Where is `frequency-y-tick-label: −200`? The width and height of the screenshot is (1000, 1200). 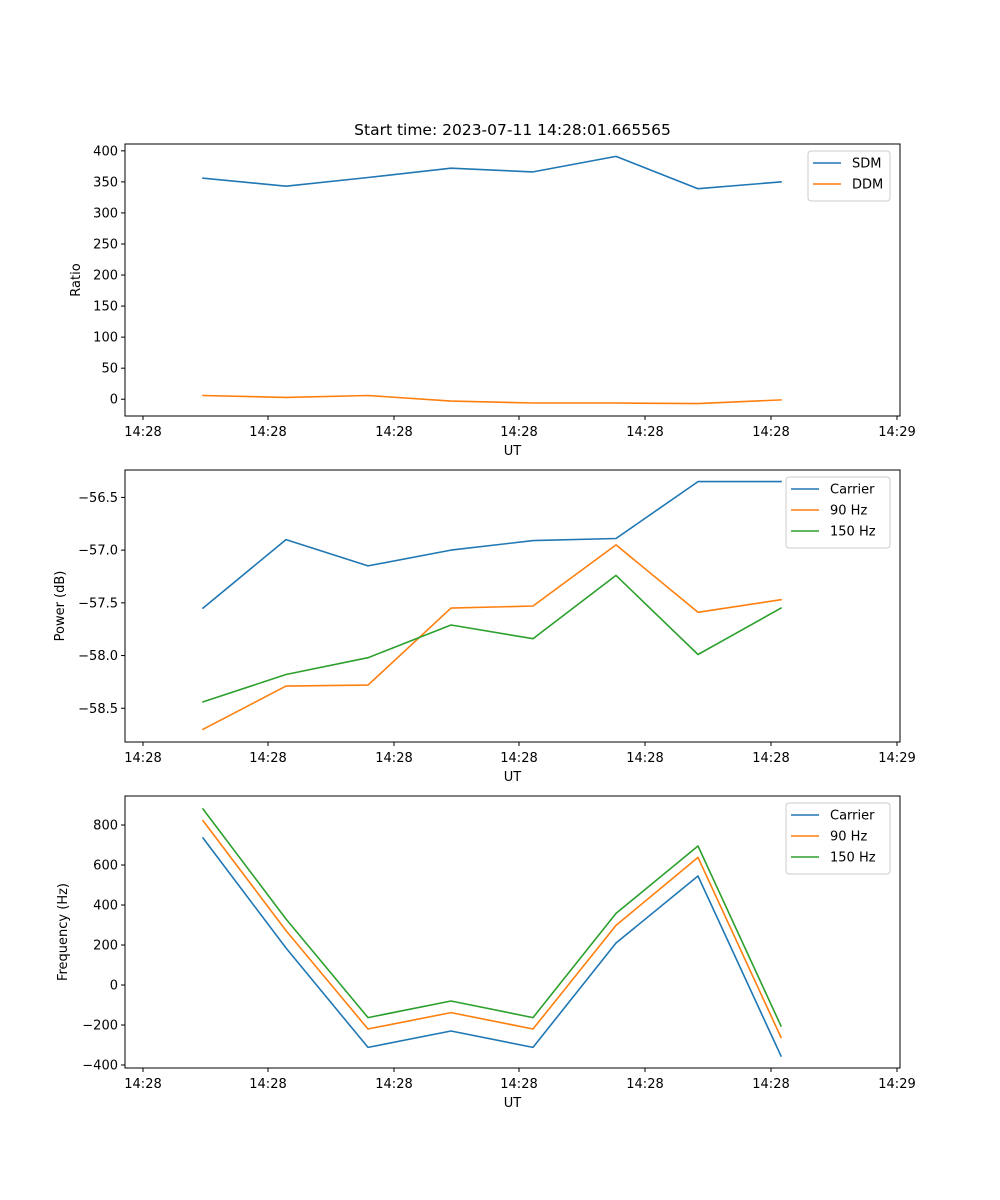 frequency-y-tick-label: −200 is located at coordinates (100, 1026).